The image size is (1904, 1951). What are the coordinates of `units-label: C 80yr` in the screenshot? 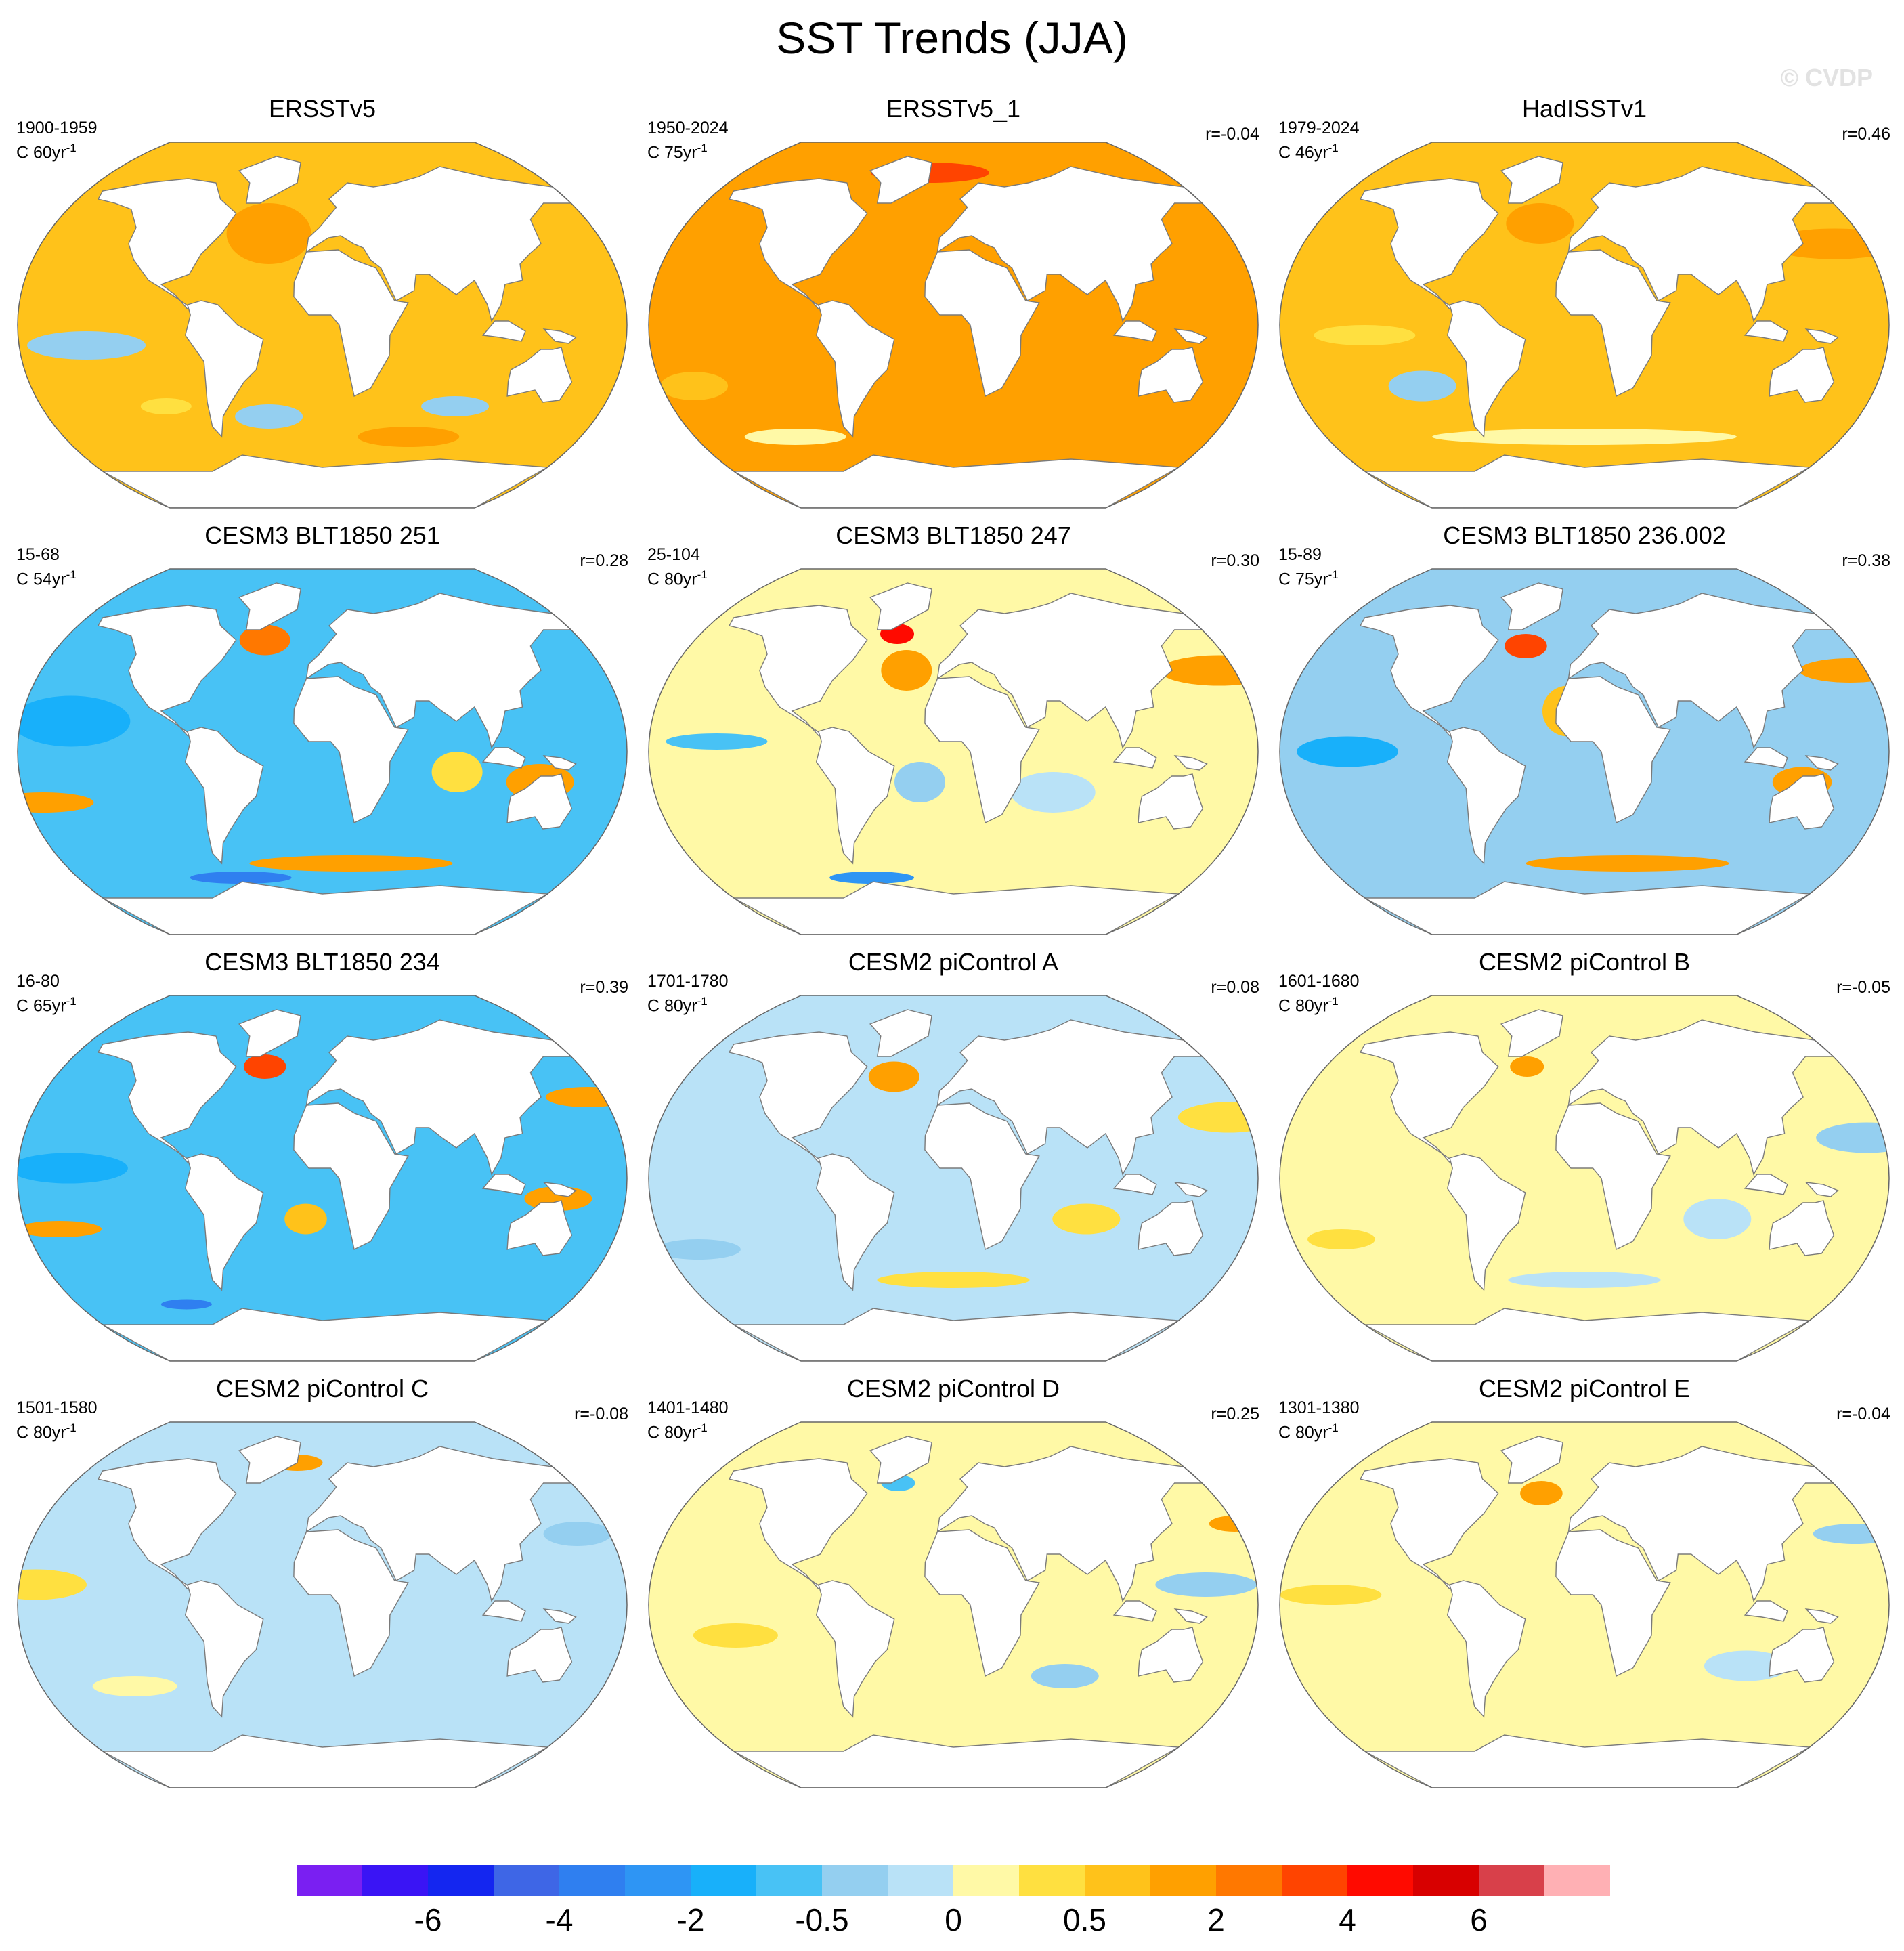 It's located at (1303, 1433).